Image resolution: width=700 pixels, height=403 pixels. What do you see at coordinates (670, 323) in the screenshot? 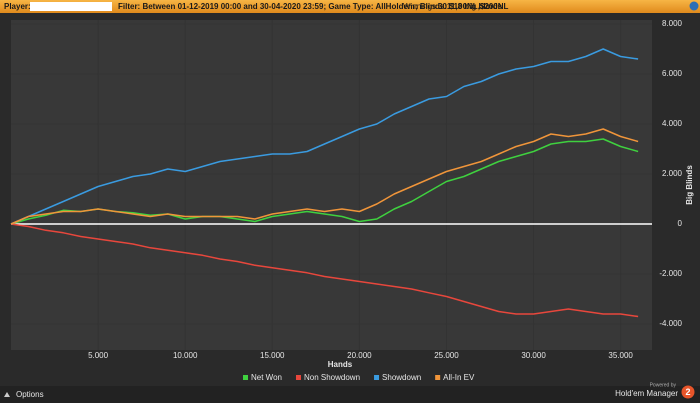
I see `y-tick-label: -4.000` at bounding box center [670, 323].